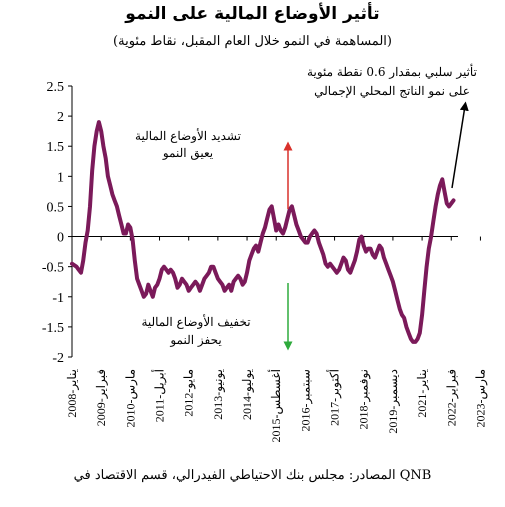 This screenshot has width=505, height=507. Describe the element at coordinates (56, 87) in the screenshot. I see `y-tick-label: 2.5` at that location.